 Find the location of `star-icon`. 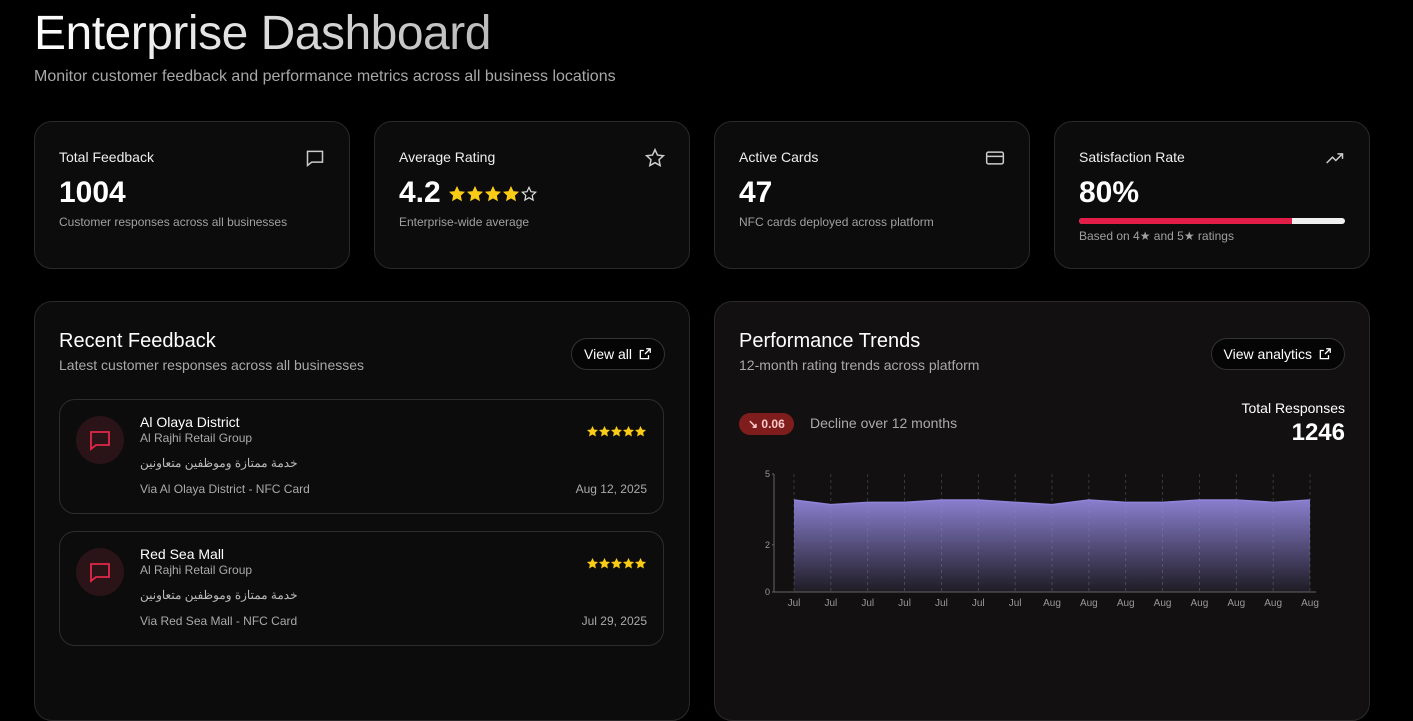

star-icon is located at coordinates (655, 158).